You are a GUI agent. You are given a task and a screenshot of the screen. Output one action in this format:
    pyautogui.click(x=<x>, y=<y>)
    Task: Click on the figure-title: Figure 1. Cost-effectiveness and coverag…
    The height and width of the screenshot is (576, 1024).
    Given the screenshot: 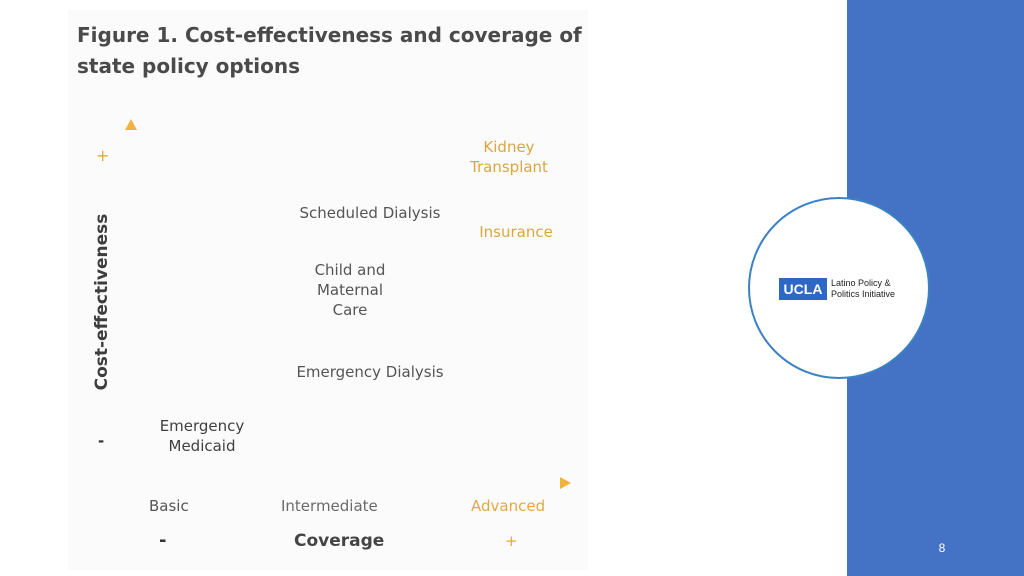 What is the action you would take?
    pyautogui.click(x=329, y=50)
    